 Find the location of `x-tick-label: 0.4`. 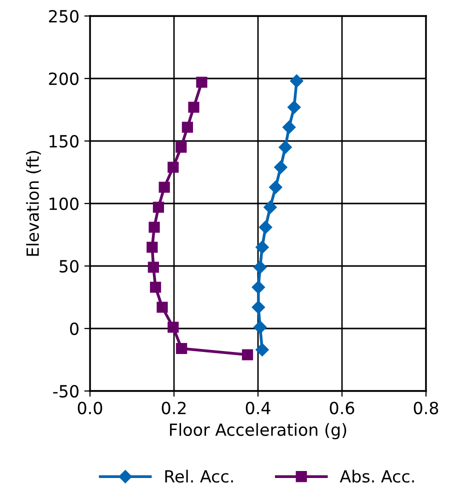

x-tick-label: 0.4 is located at coordinates (258, 408).